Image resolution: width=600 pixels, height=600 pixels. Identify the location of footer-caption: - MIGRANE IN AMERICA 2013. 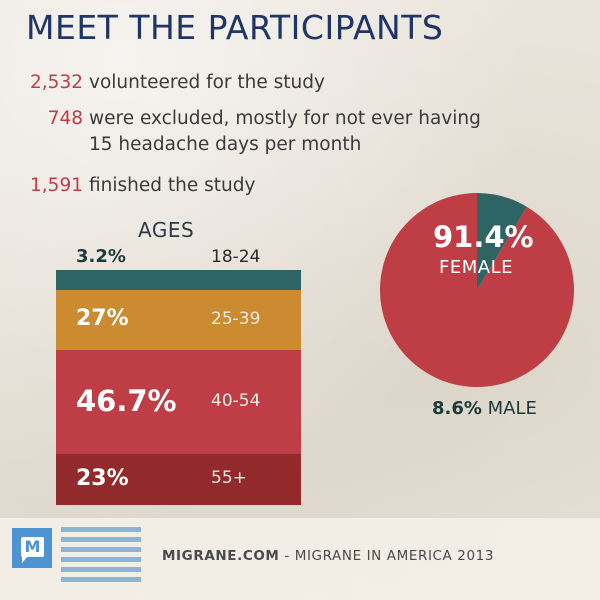
(387, 556).